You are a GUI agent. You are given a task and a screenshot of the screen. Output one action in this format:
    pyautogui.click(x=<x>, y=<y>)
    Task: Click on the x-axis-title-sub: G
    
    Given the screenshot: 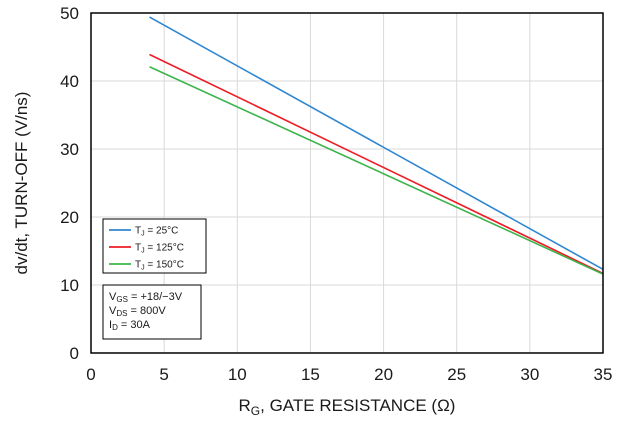 What is the action you would take?
    pyautogui.click(x=255, y=411)
    